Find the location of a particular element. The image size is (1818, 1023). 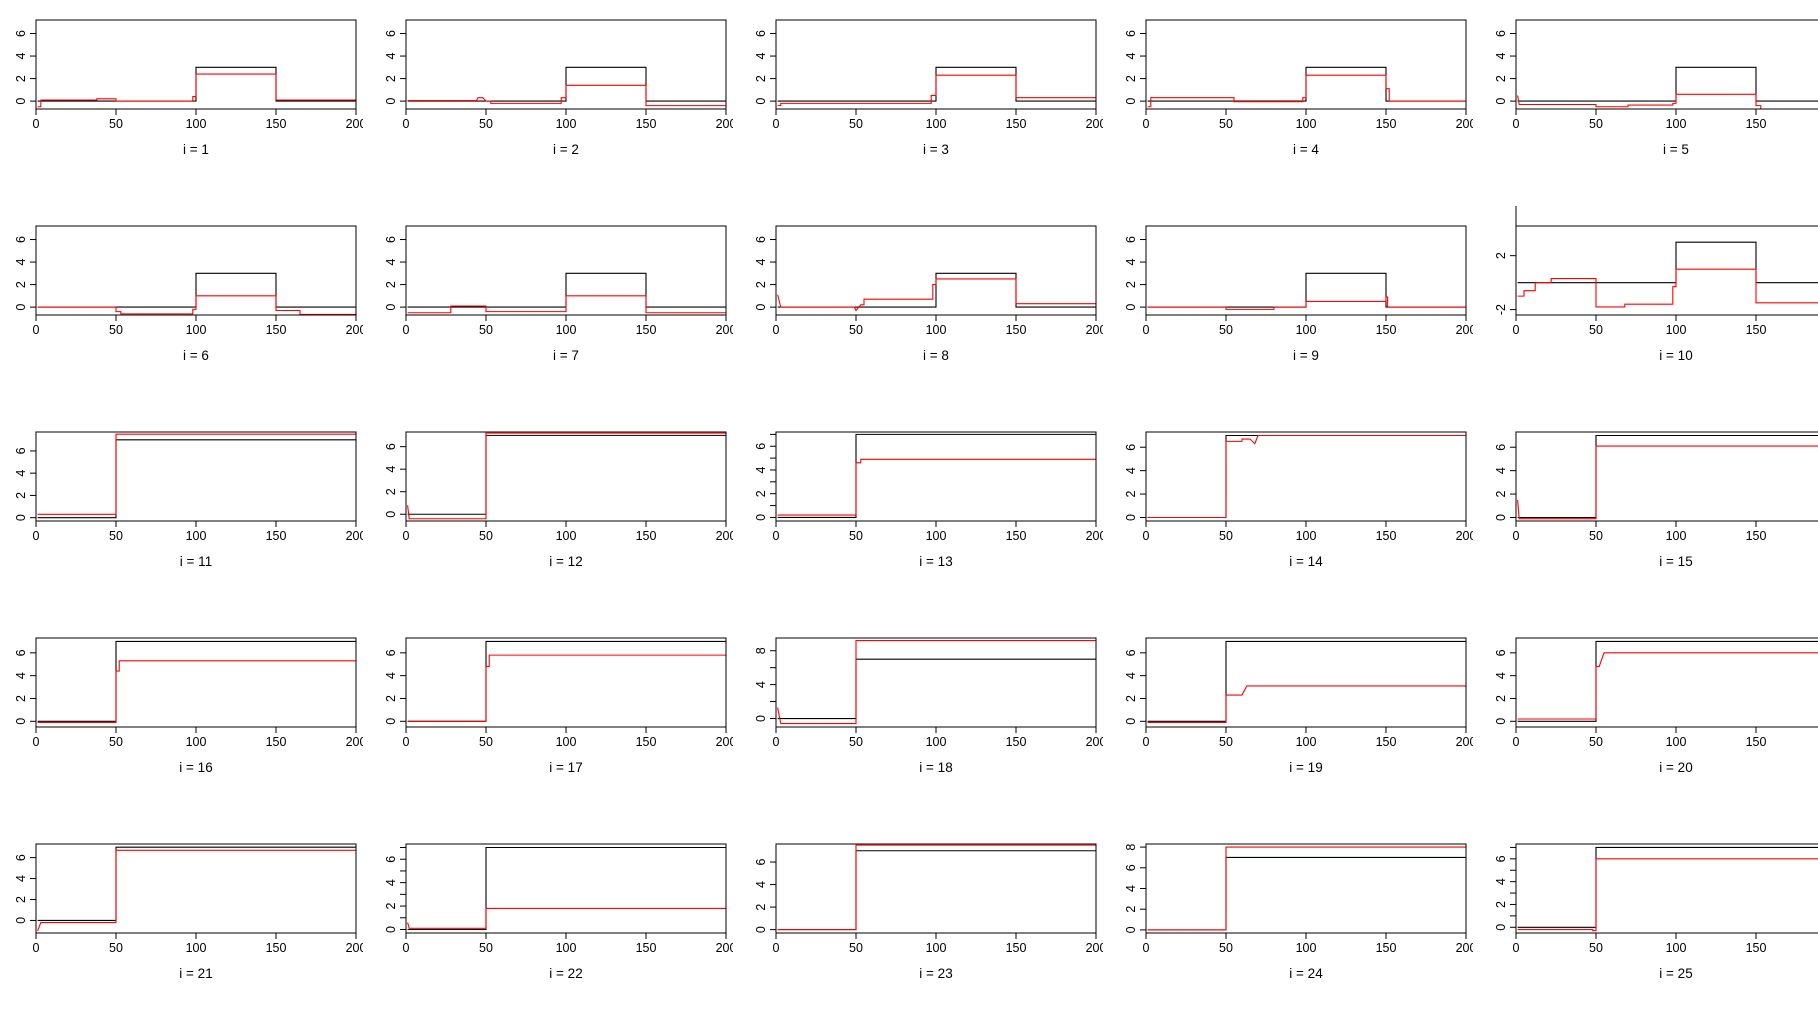

chart-svg: 0 50 100 150 200 0 2 4 6 i = 11 is located at coordinates (188, 500).